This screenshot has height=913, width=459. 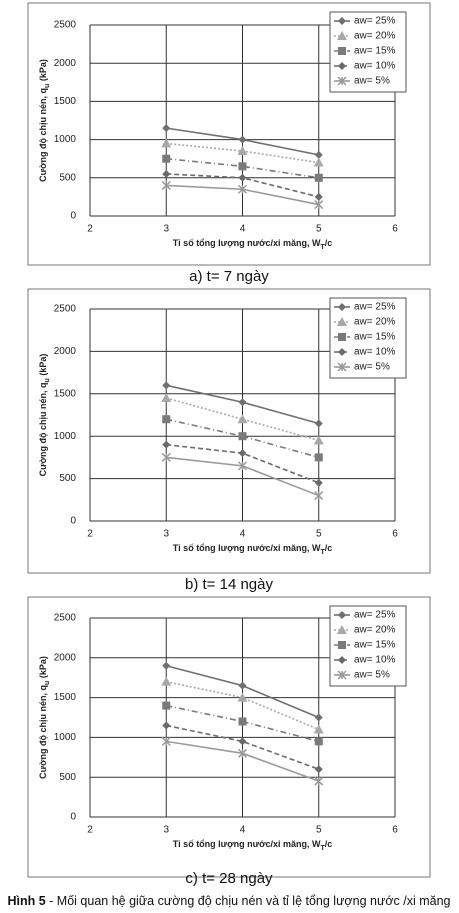 I want to click on legend-label: aw= 10%, so click(x=375, y=66).